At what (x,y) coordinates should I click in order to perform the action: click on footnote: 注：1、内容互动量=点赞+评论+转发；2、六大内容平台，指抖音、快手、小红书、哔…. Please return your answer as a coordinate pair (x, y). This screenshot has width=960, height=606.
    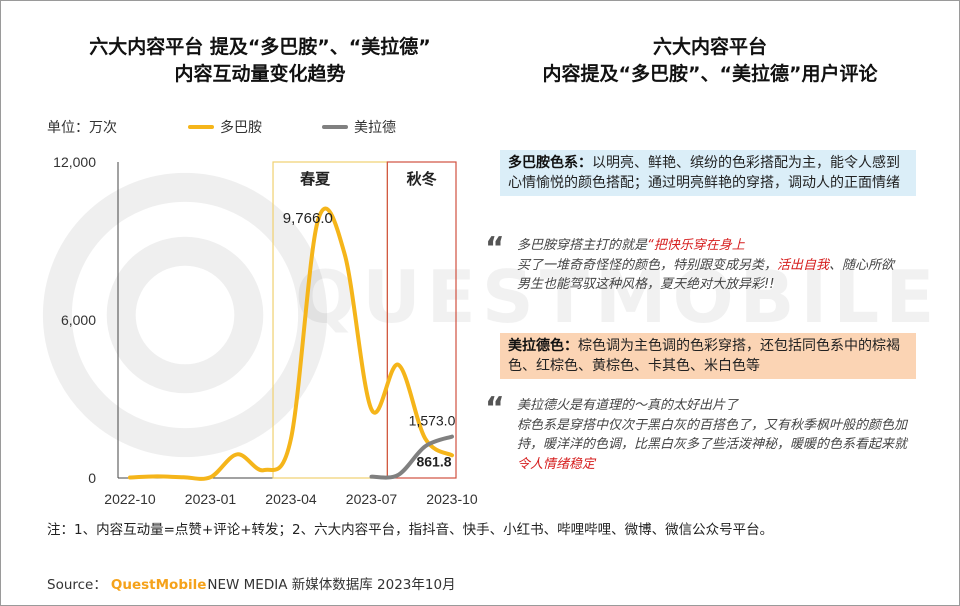
    Looking at the image, I should click on (410, 530).